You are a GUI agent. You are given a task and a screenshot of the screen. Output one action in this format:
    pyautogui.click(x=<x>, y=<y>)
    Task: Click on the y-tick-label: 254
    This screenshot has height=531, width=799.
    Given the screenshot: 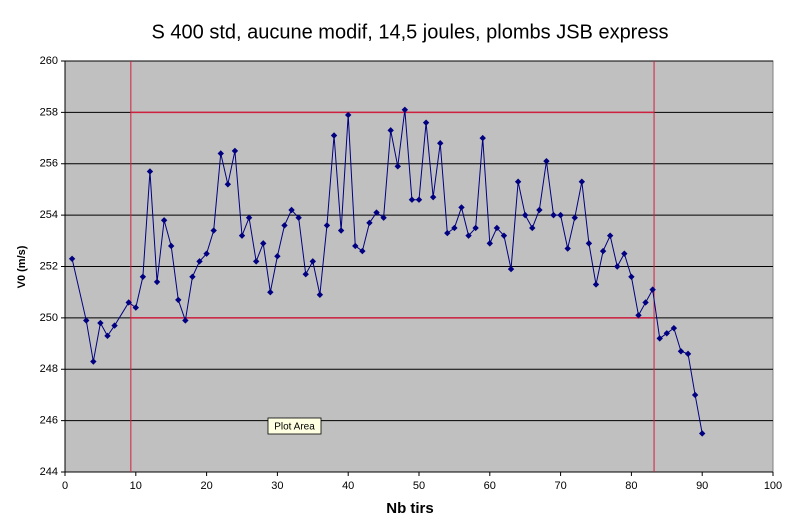 What is the action you would take?
    pyautogui.click(x=49, y=215)
    